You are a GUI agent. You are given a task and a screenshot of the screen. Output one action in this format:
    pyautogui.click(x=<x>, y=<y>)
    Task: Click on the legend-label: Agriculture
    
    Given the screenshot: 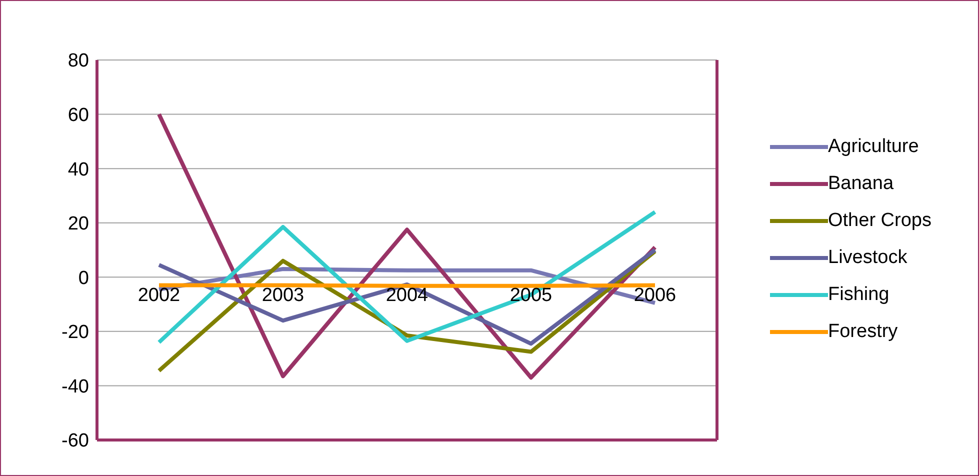 What is the action you would take?
    pyautogui.click(x=873, y=147)
    